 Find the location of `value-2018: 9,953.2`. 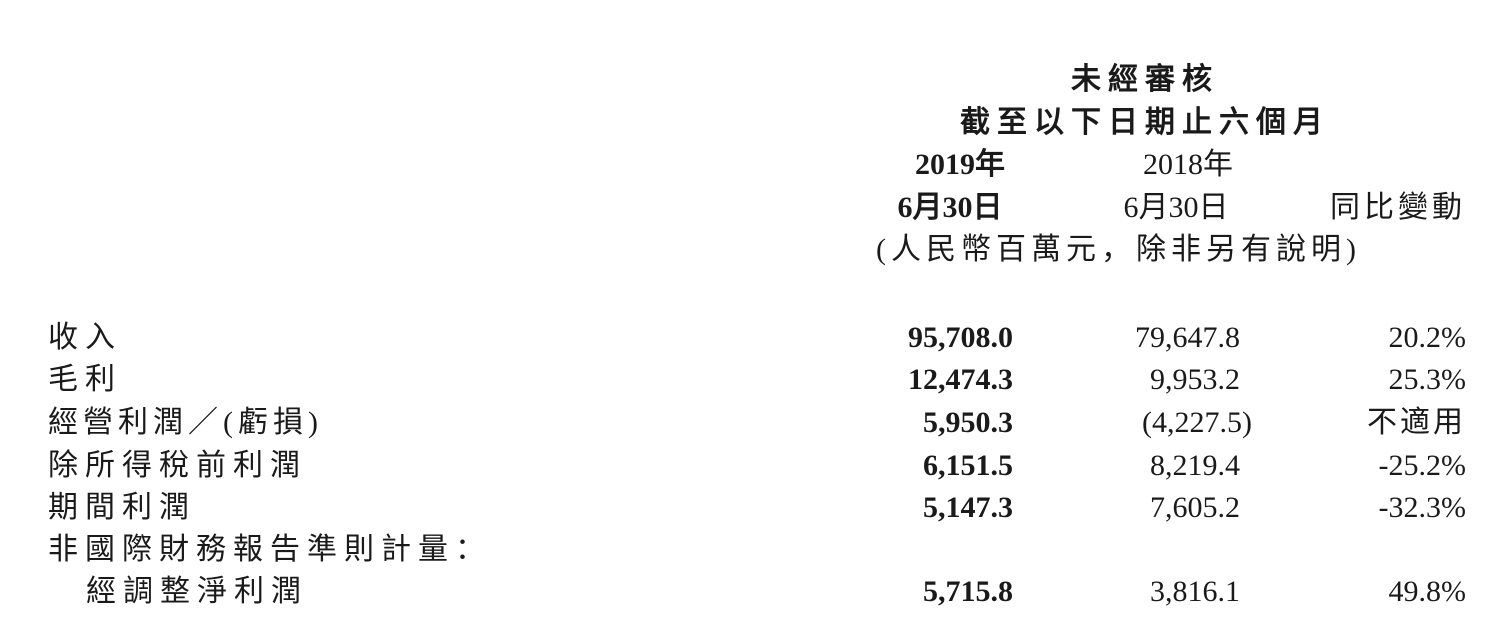

value-2018: 9,953.2 is located at coordinates (1195, 379).